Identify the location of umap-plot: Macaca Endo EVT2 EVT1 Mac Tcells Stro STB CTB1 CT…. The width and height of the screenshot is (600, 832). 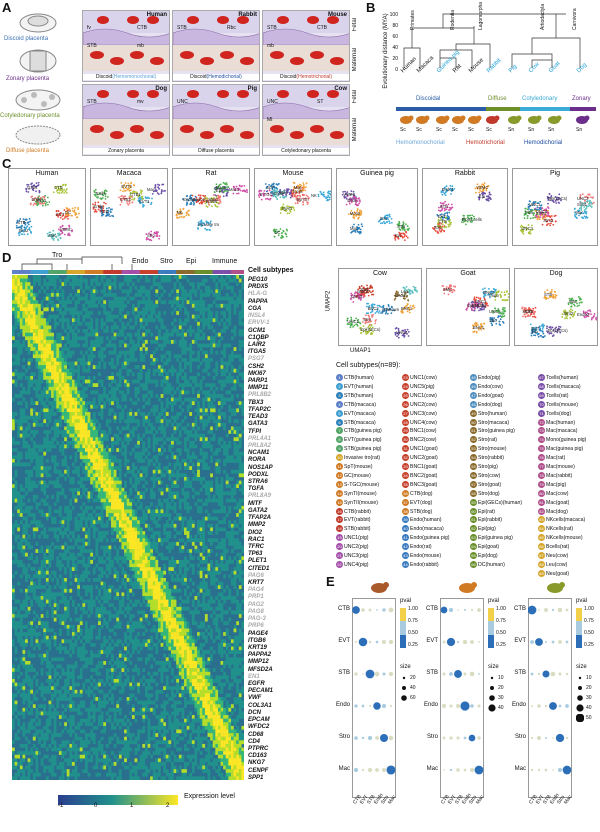
(129, 207).